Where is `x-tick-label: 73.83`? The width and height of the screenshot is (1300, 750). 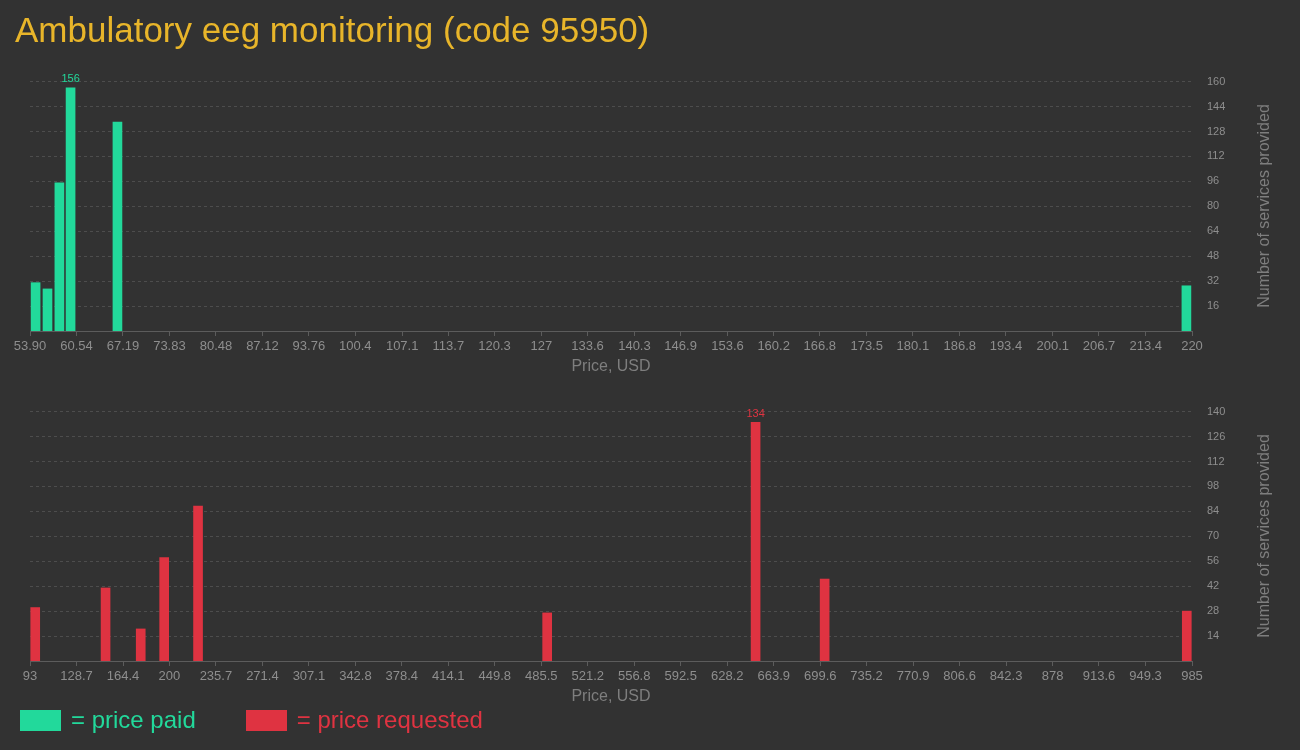 x-tick-label: 73.83 is located at coordinates (169, 346).